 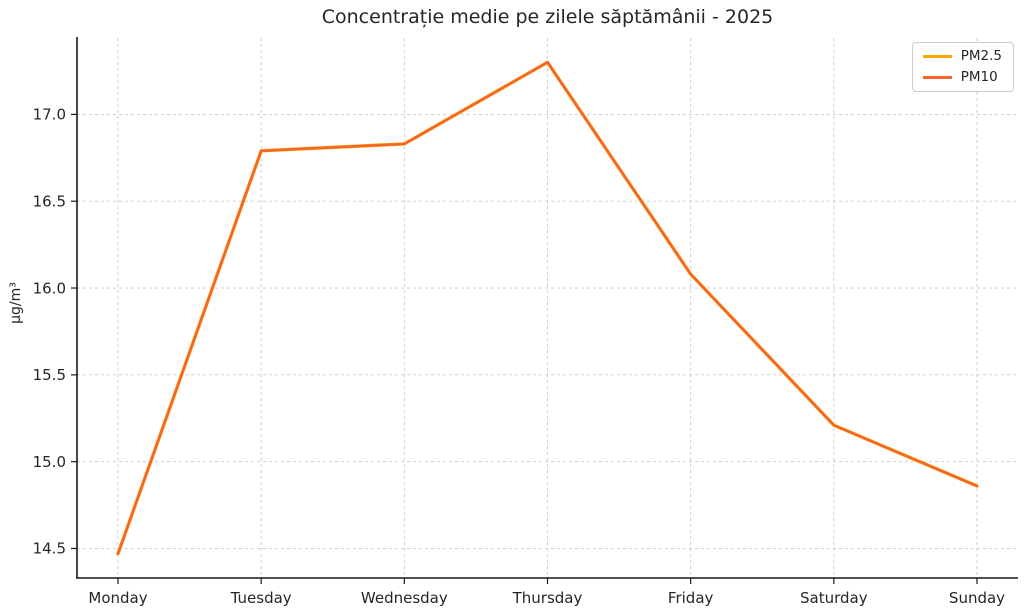 What do you see at coordinates (49, 115) in the screenshot?
I see `y-tick-label: 17.0` at bounding box center [49, 115].